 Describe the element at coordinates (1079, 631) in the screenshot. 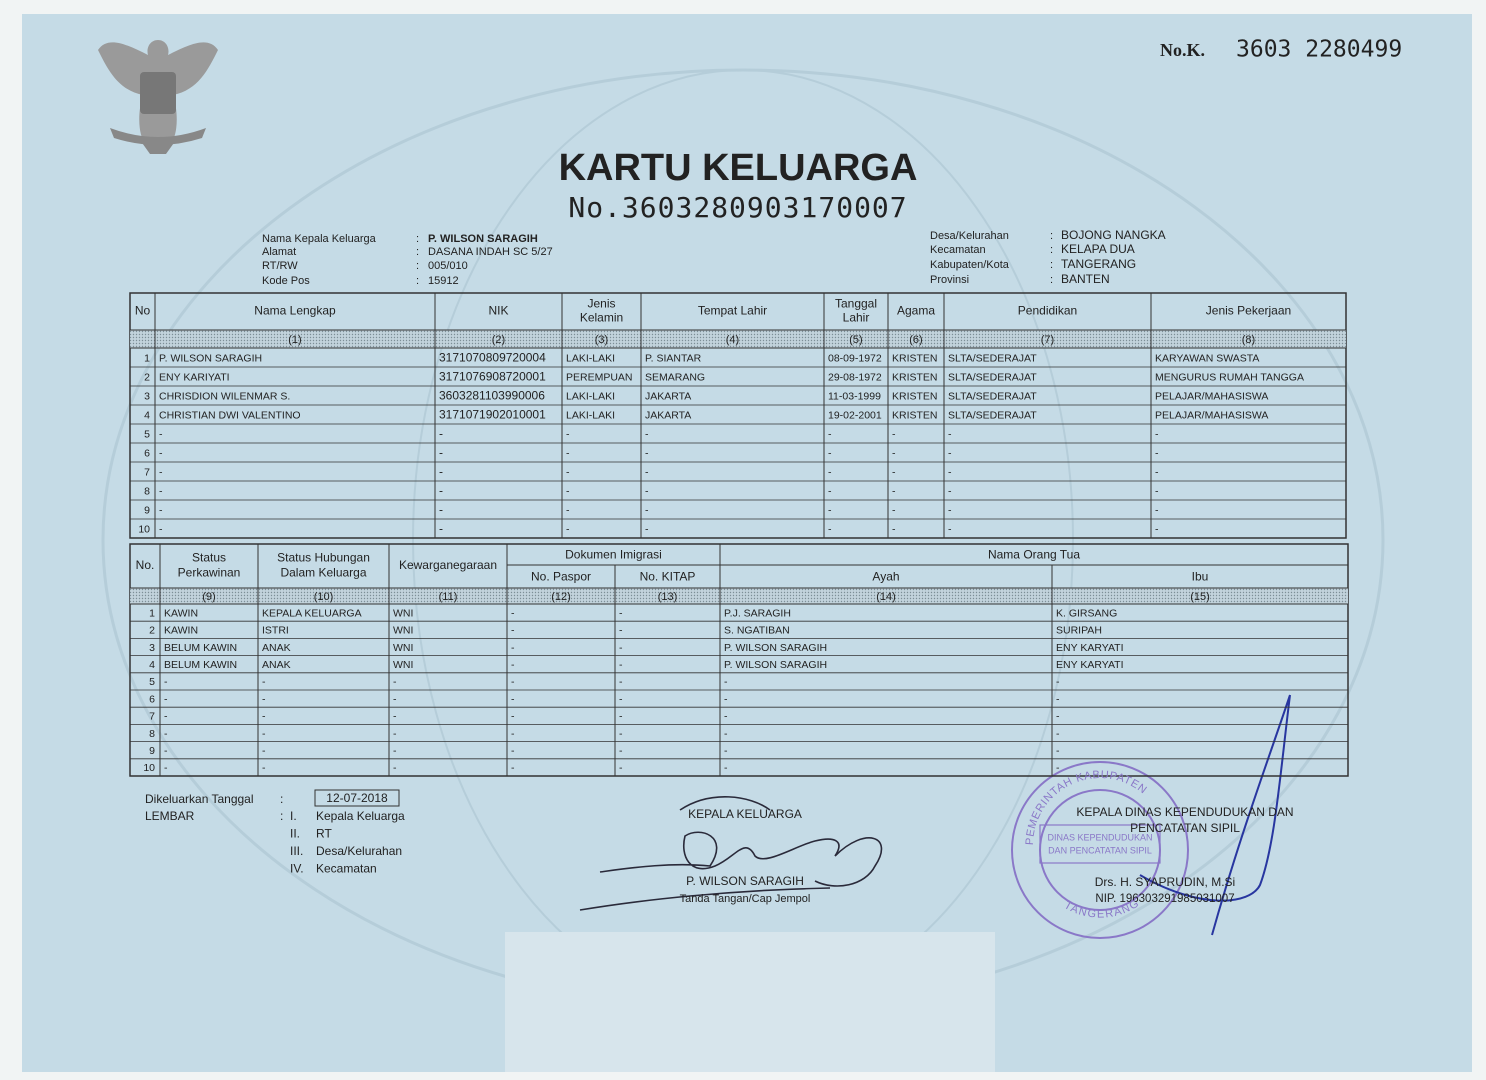

I see `table-cell: SURIPAH` at that location.